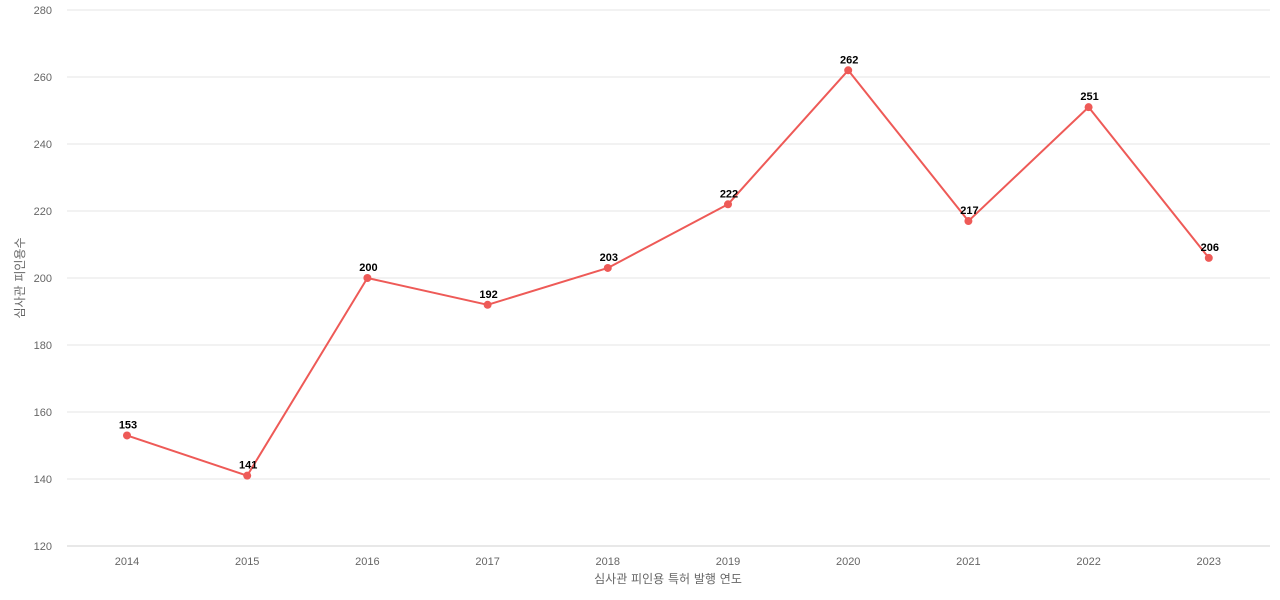  Describe the element at coordinates (43, 212) in the screenshot. I see `y-tick-label: 220` at that location.